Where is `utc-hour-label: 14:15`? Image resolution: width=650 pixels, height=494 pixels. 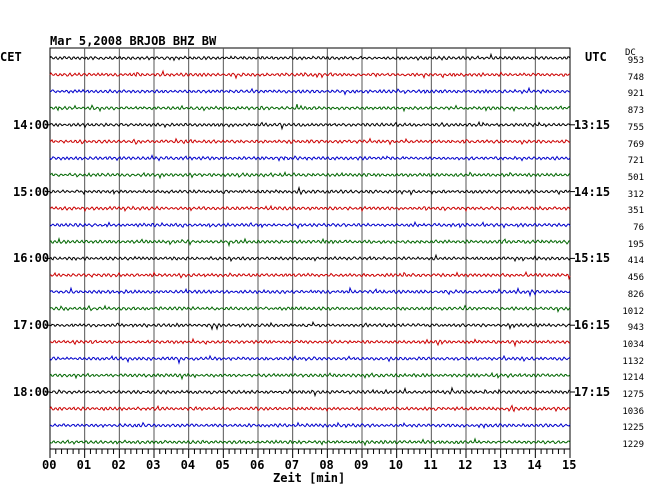
utc-hour-label: 14:15 is located at coordinates (592, 191).